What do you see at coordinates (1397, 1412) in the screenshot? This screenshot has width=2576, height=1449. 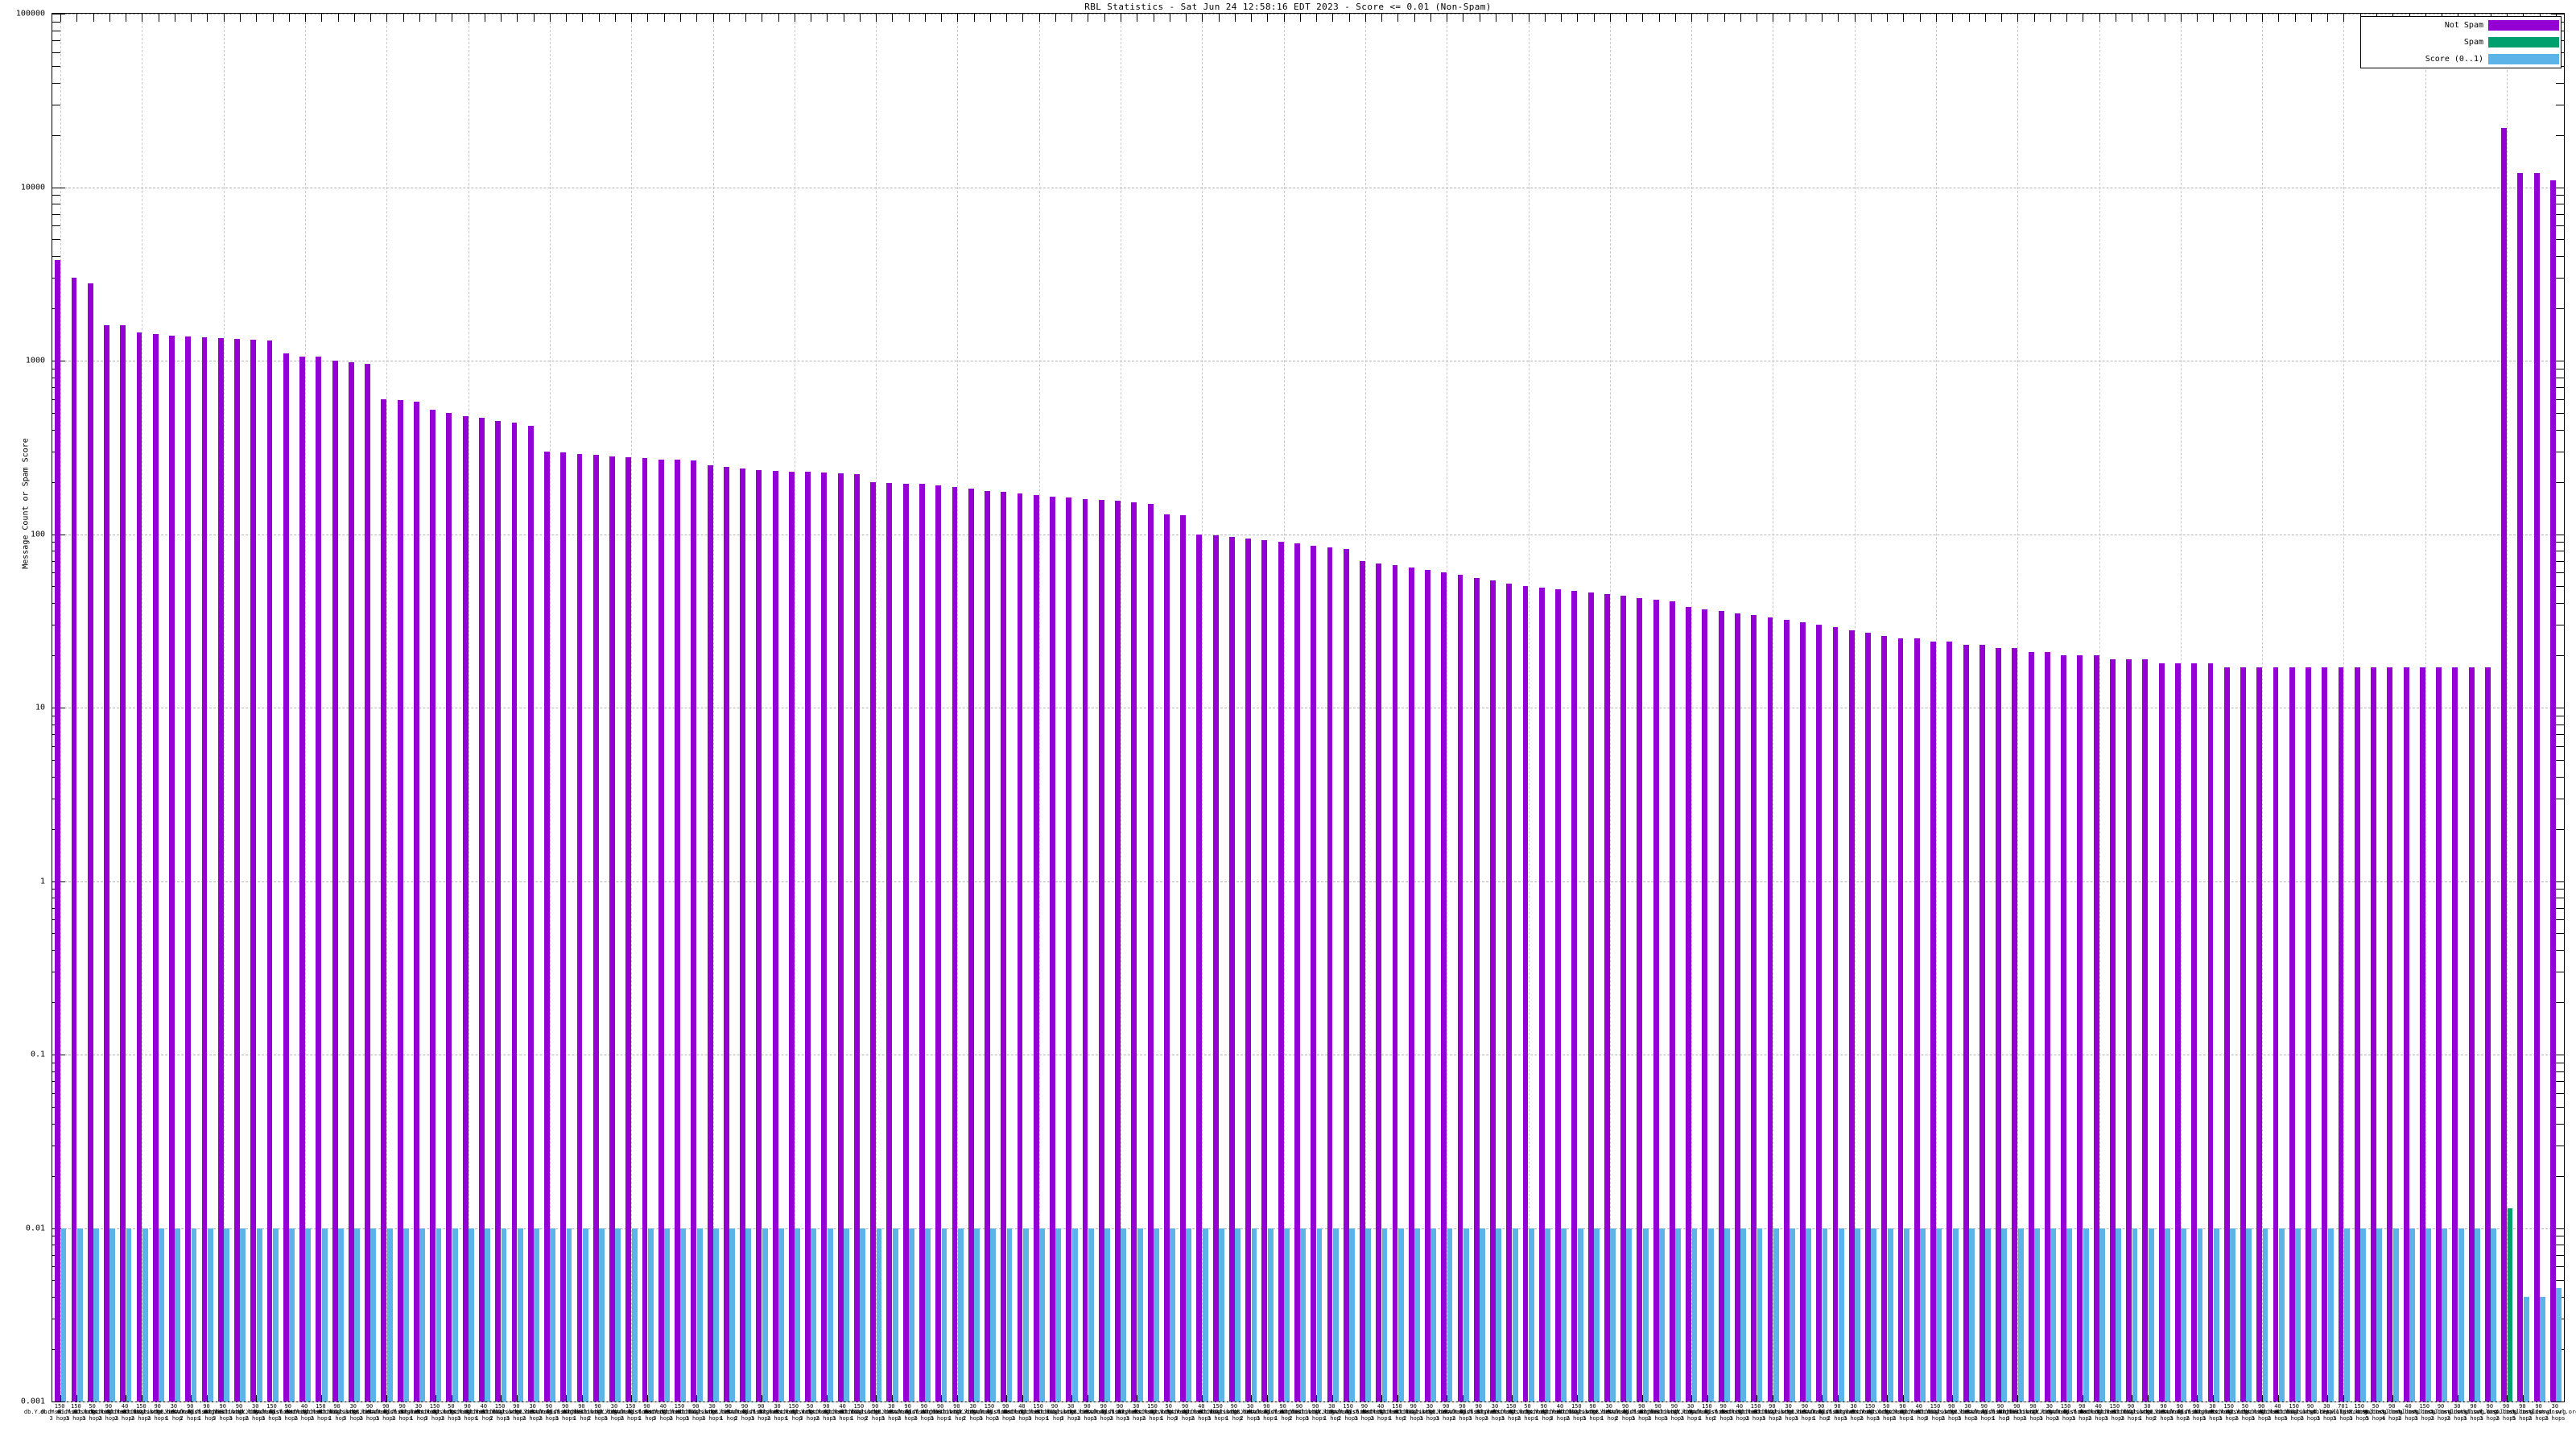 I see `x-axis-label: 150 db.Y.3.dnswl.list.org 1 hop` at bounding box center [1397, 1412].